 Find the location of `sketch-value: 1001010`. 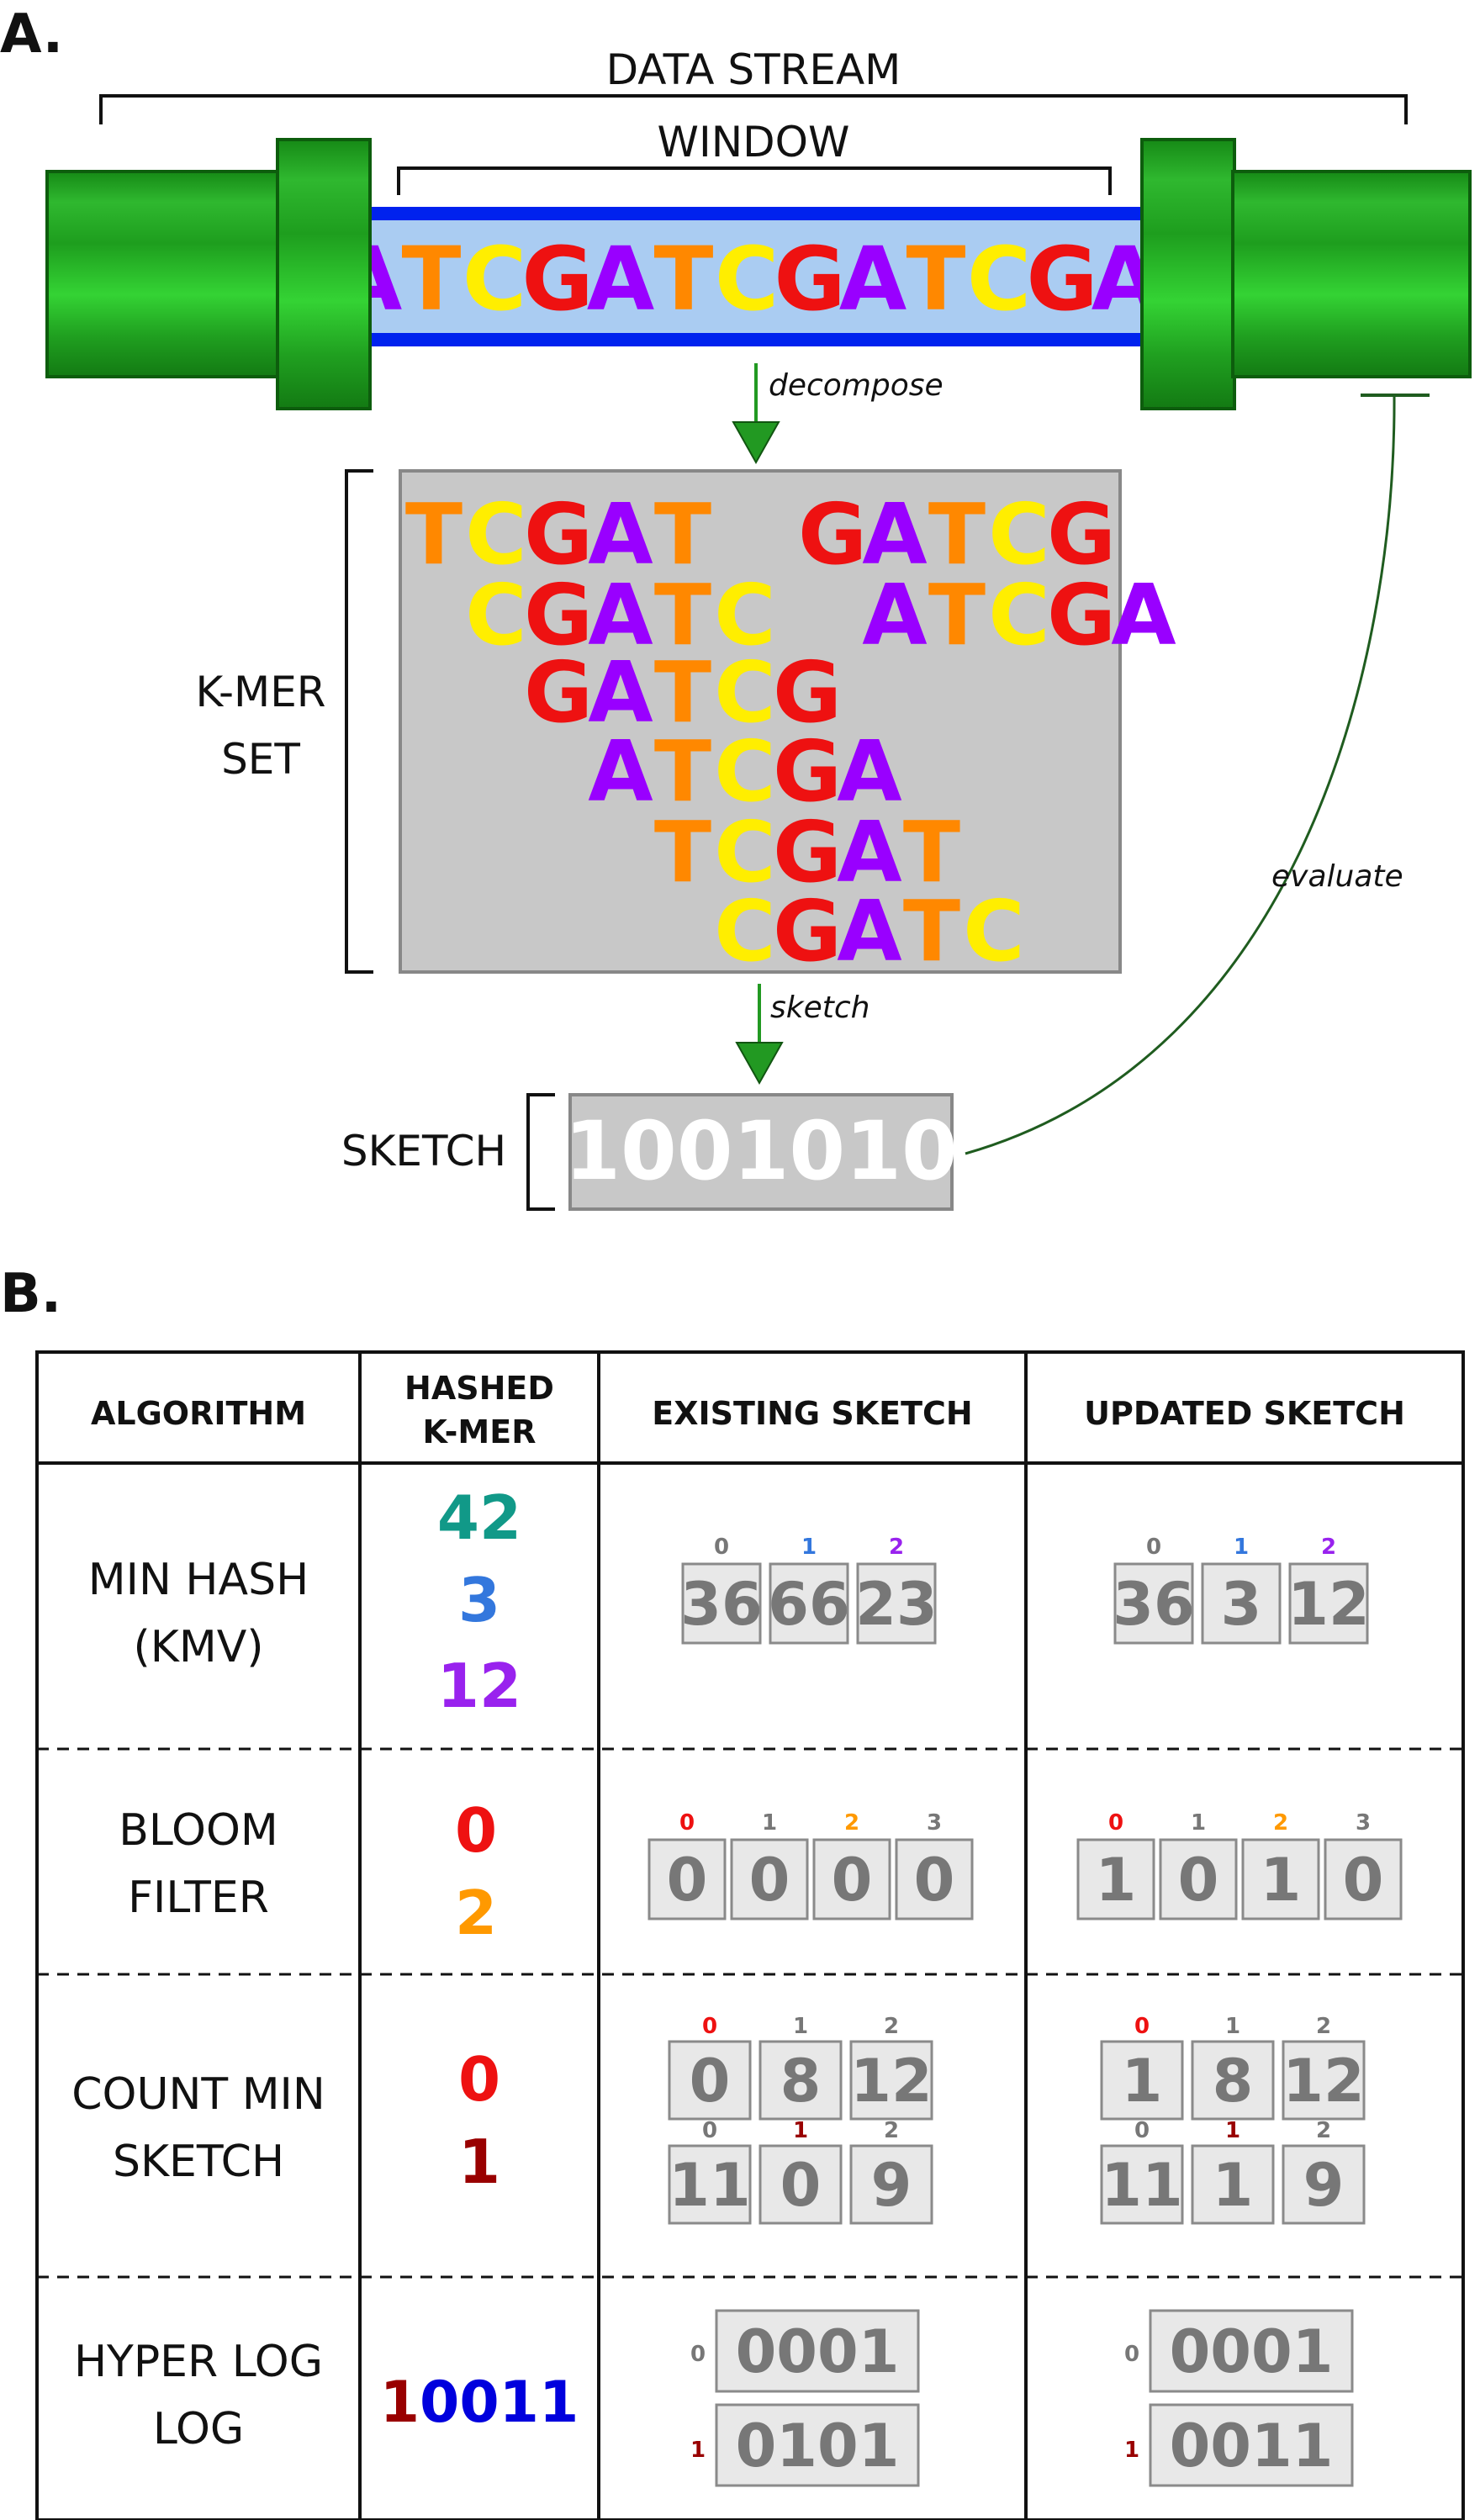

sketch-value: 1001010 is located at coordinates (761, 1151).